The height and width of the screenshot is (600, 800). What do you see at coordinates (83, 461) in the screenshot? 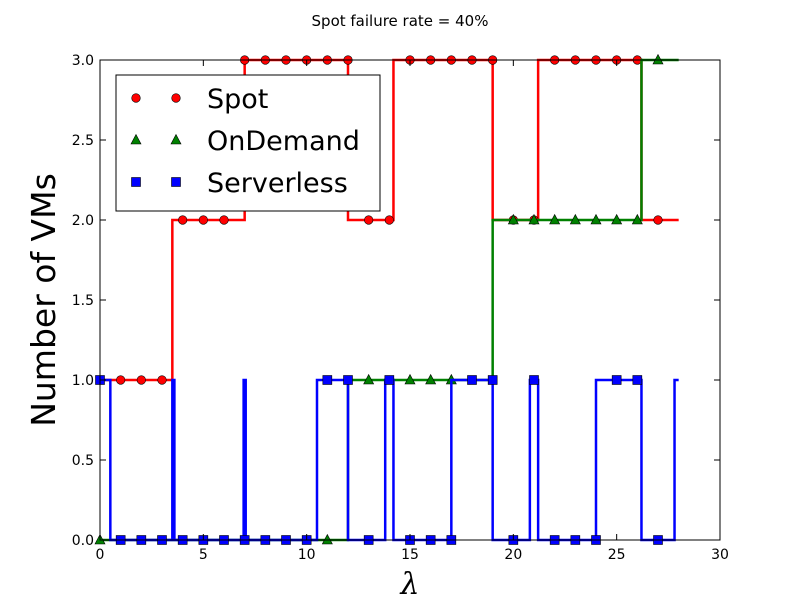
I see `y-tick-label: 0.5` at bounding box center [83, 461].